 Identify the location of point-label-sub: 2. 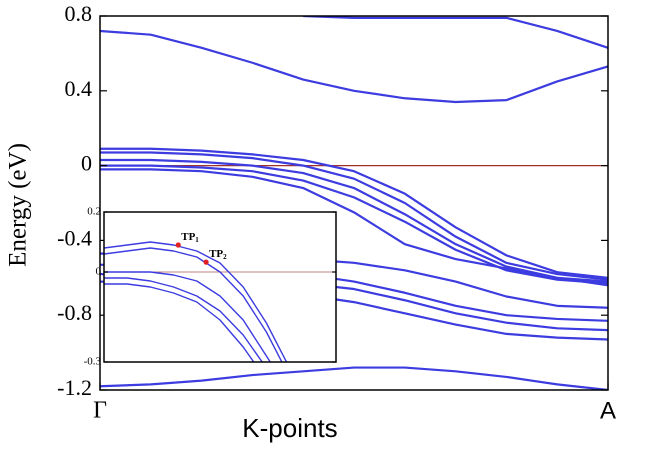
(225, 257).